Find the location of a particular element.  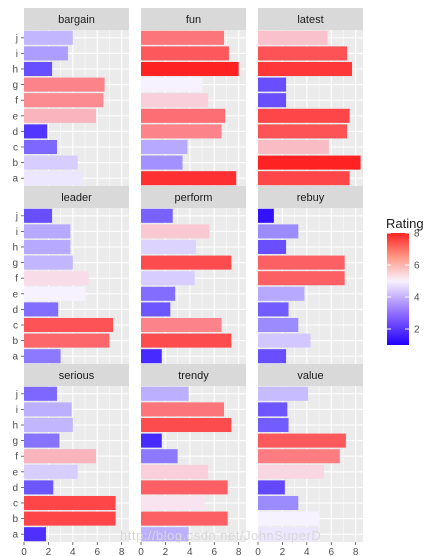

facet-label: fun is located at coordinates (193, 20).